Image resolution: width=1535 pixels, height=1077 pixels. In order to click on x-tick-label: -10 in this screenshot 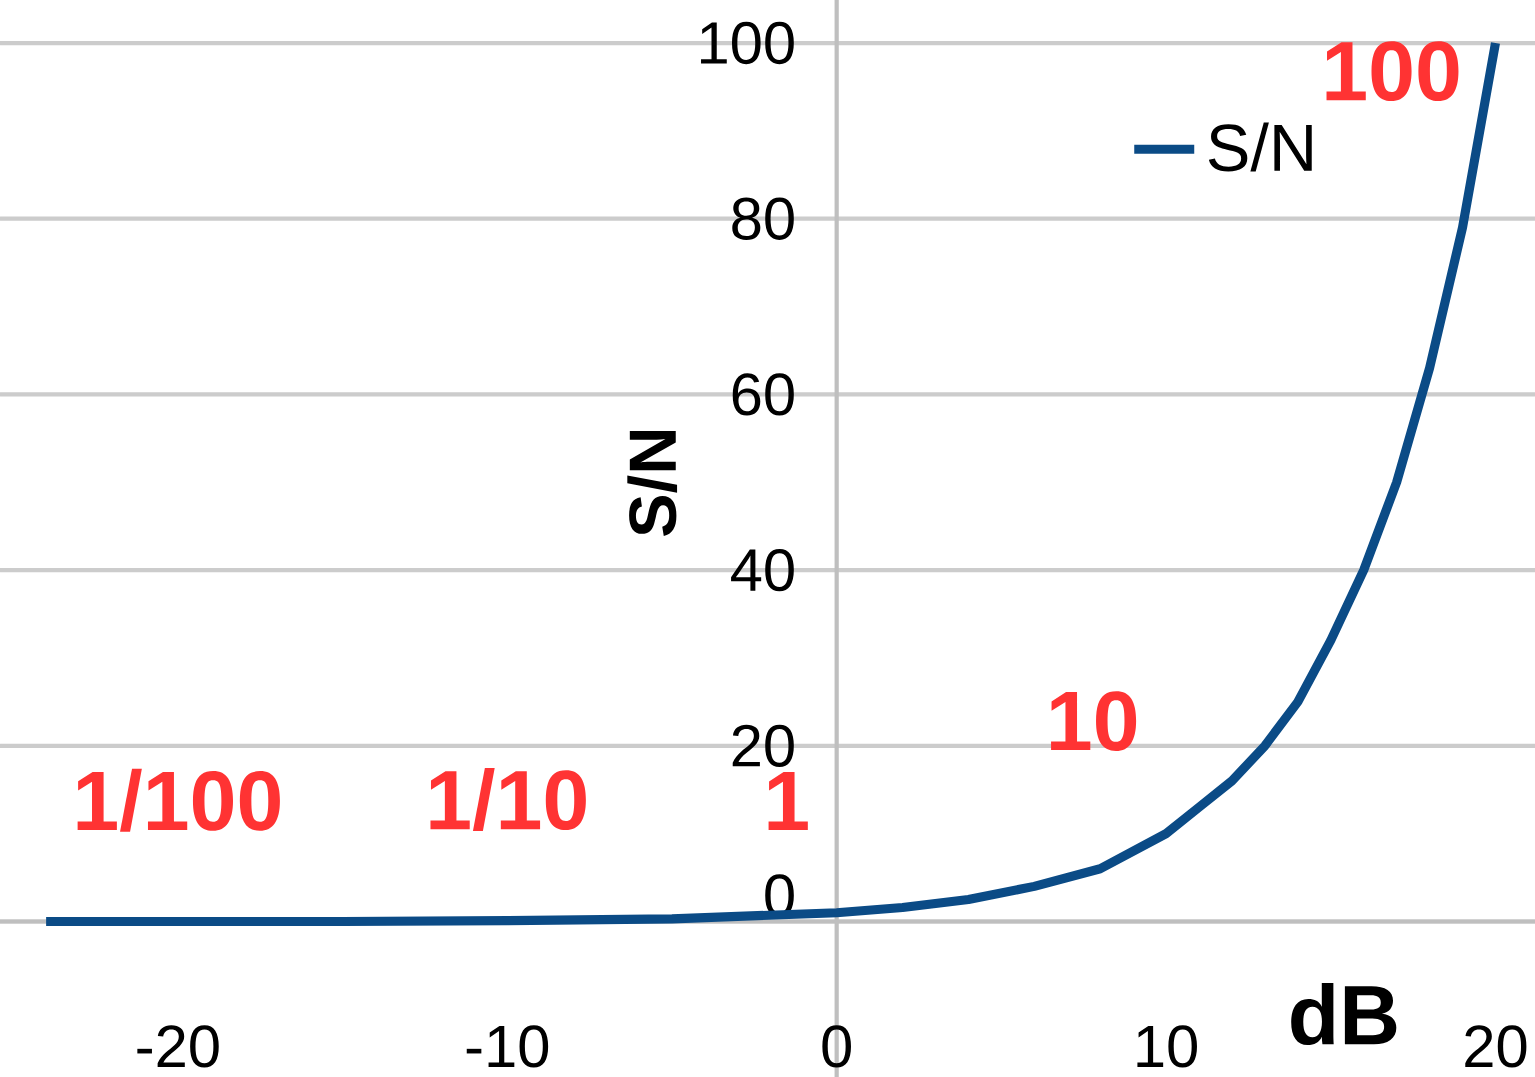, I will do `click(507, 1046)`.